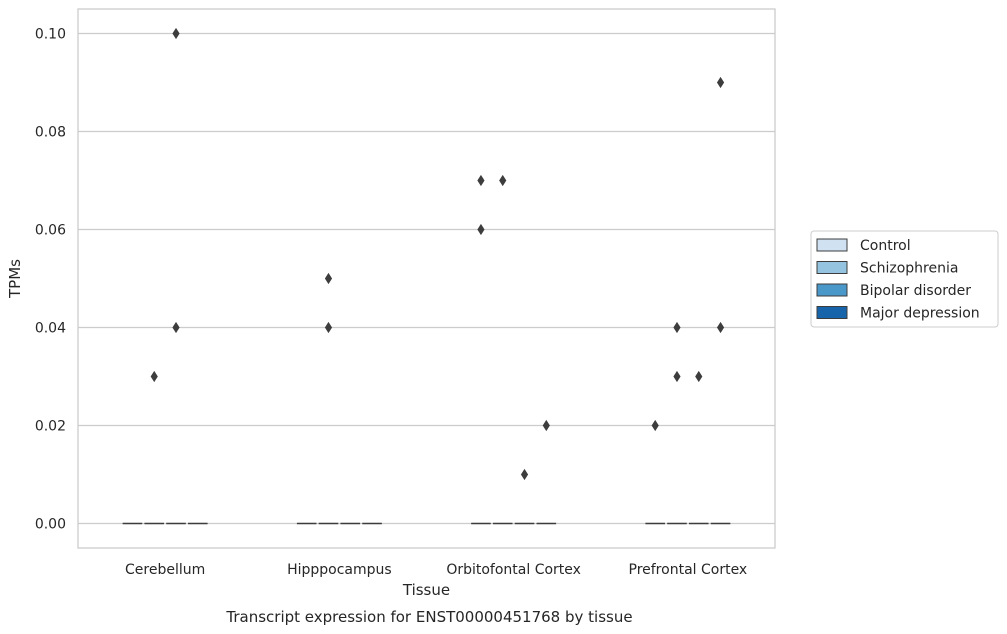 This screenshot has height=634, width=1007. Describe the element at coordinates (50, 231) in the screenshot. I see `y-tick-label: 0.06` at that location.